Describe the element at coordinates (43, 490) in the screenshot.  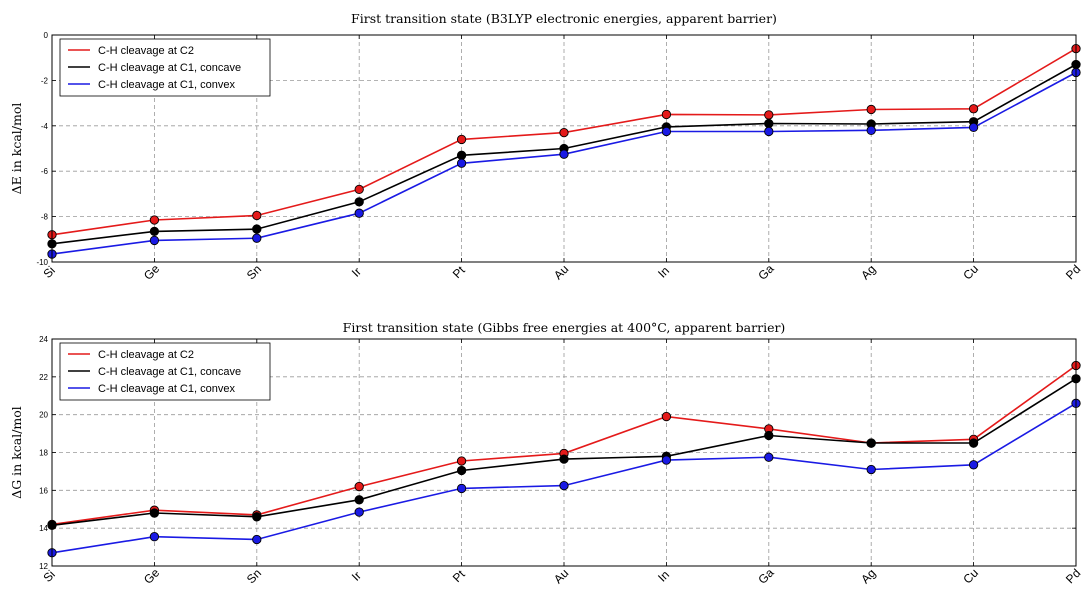
I see `y-tick-label: 16` at that location.